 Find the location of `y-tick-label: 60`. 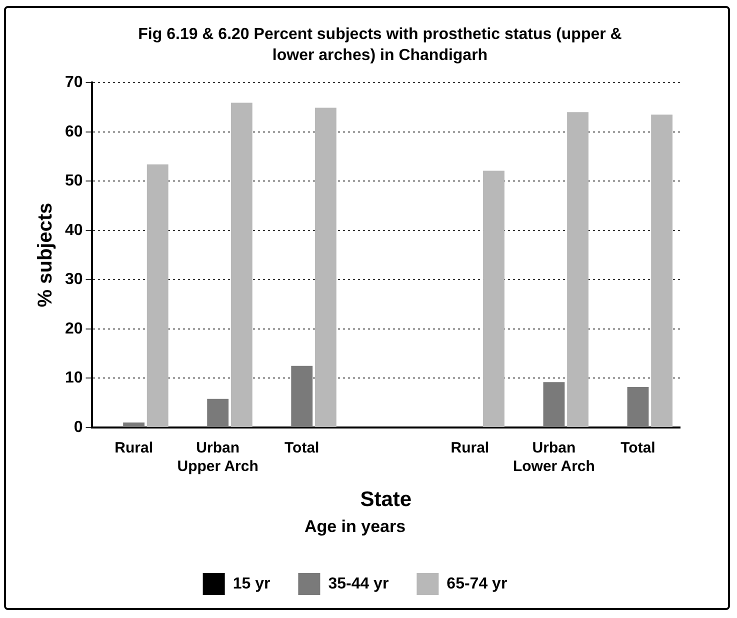

y-tick-label: 60 is located at coordinates (74, 131).